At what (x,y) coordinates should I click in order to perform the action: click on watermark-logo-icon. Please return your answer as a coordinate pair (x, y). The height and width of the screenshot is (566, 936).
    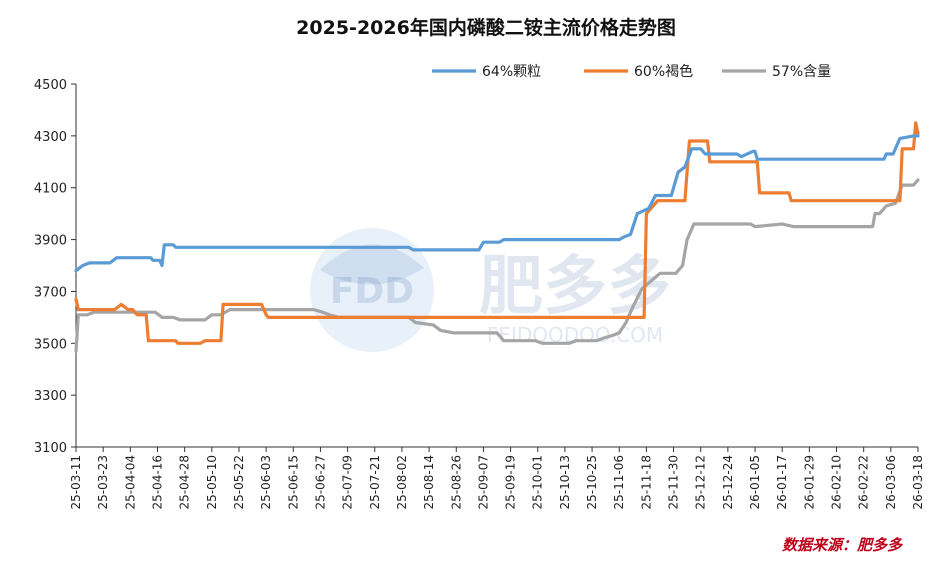
    Looking at the image, I should click on (372, 290).